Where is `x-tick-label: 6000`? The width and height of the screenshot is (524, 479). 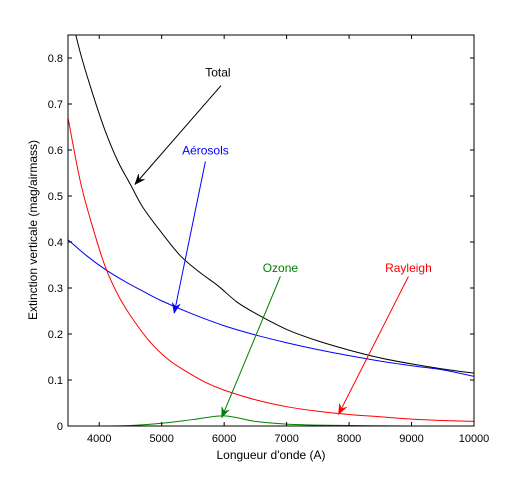
x-tick-label: 6000 is located at coordinates (224, 439).